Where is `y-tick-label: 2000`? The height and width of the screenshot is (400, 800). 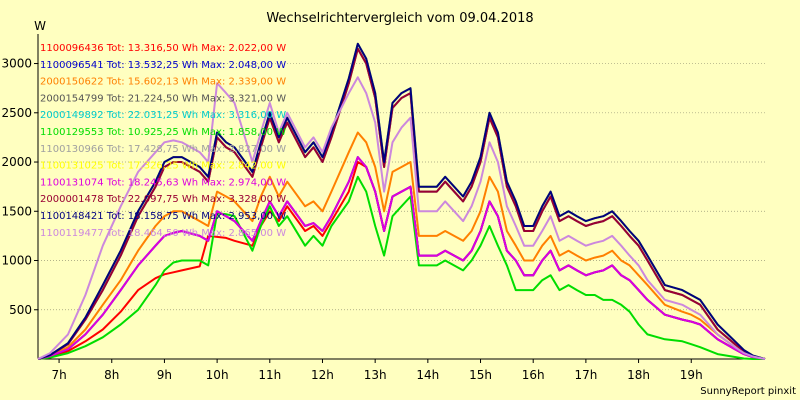 y-tick-label: 2000 is located at coordinates (16, 162).